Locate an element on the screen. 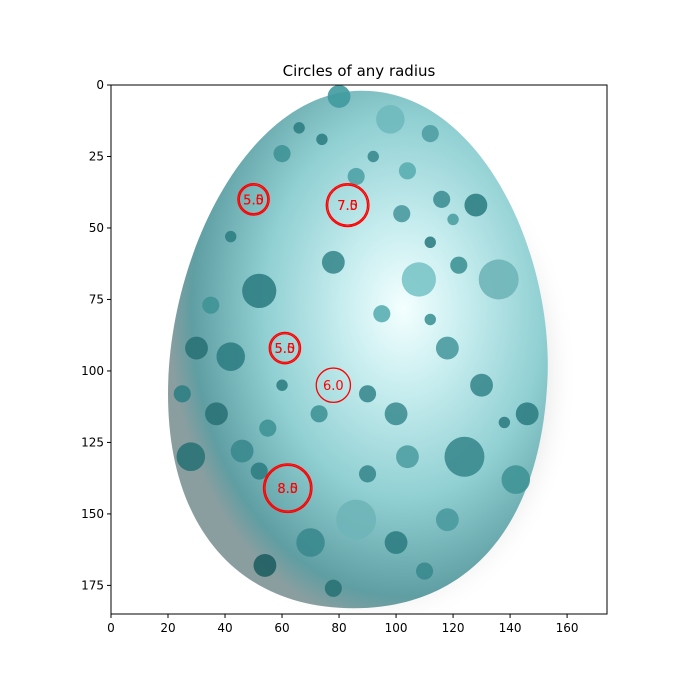  circle-label-4: 5.0 is located at coordinates (285, 349).